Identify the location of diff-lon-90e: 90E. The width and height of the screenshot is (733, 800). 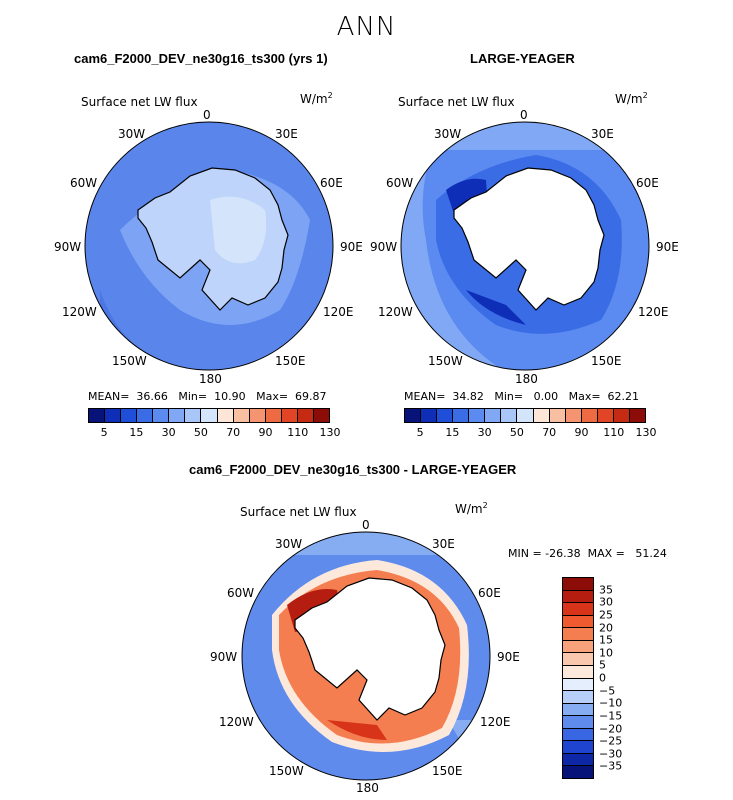
(508, 657).